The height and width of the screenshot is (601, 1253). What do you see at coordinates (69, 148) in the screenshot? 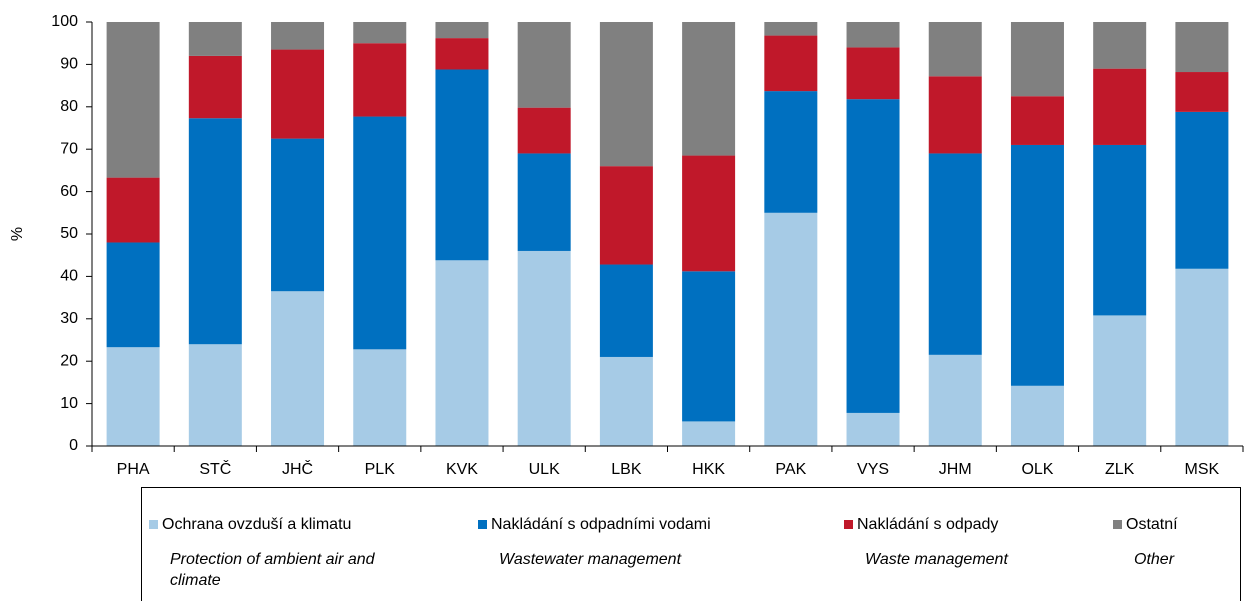
I see `y-tick-label: 70` at bounding box center [69, 148].